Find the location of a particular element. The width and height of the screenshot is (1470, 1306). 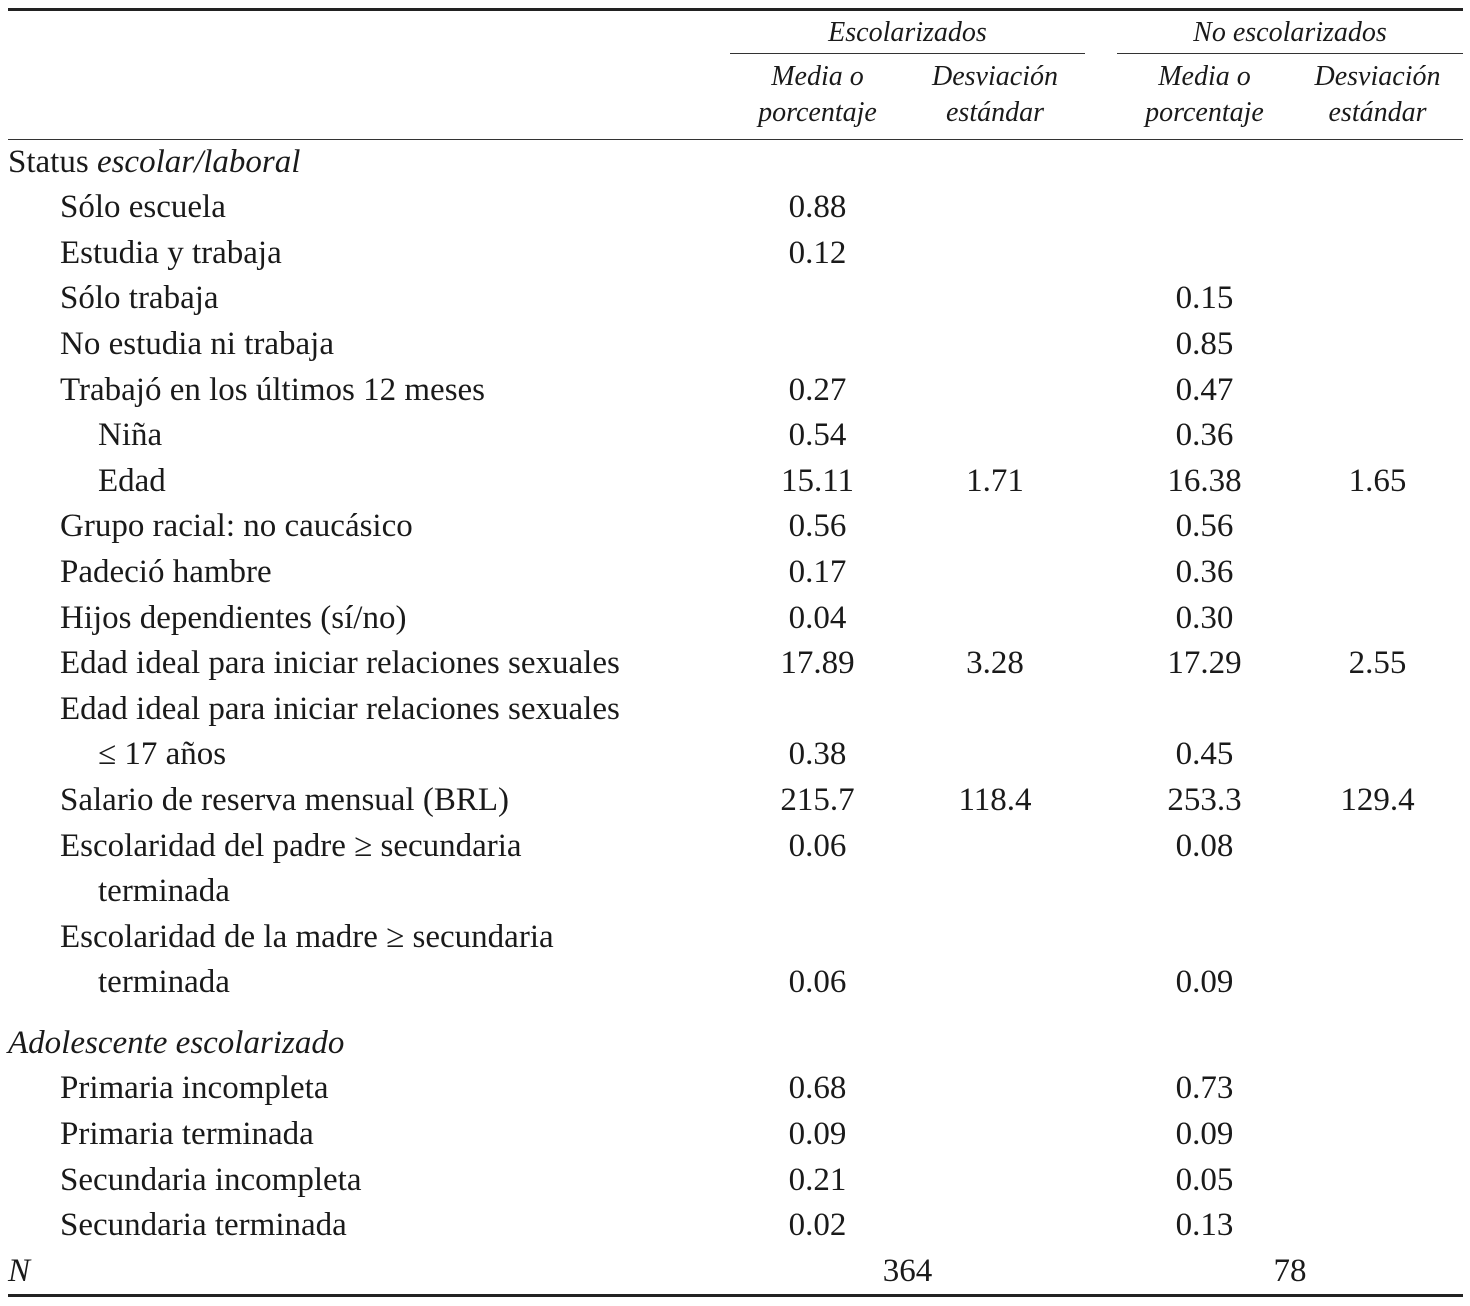

total-label: N is located at coordinates (369, 1273).